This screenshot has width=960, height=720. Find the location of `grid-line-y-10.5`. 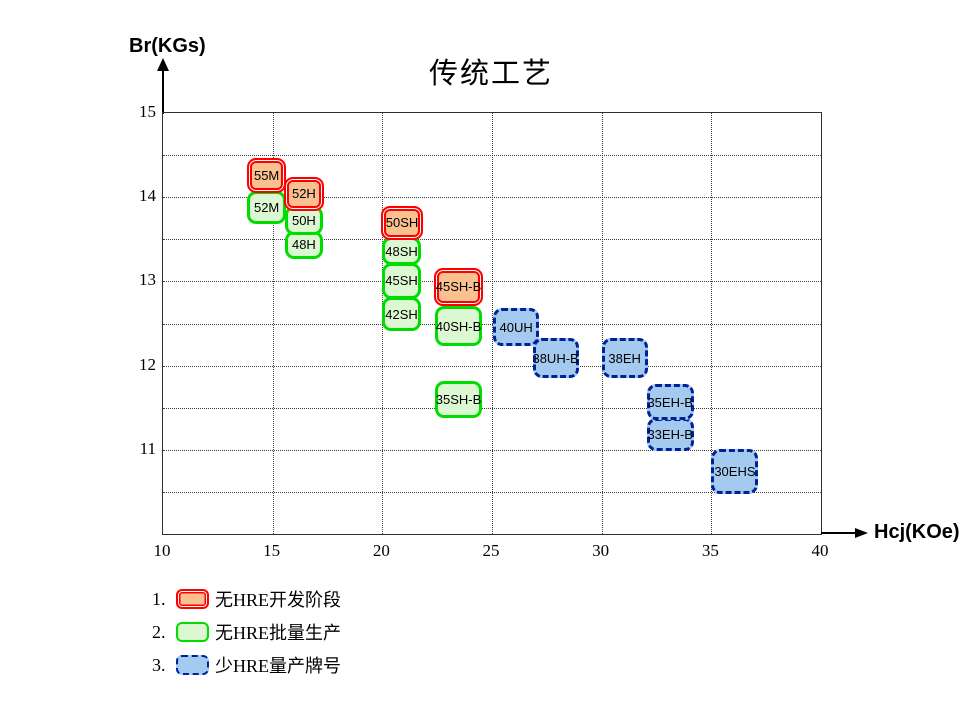

grid-line-y-10.5 is located at coordinates (492, 492).